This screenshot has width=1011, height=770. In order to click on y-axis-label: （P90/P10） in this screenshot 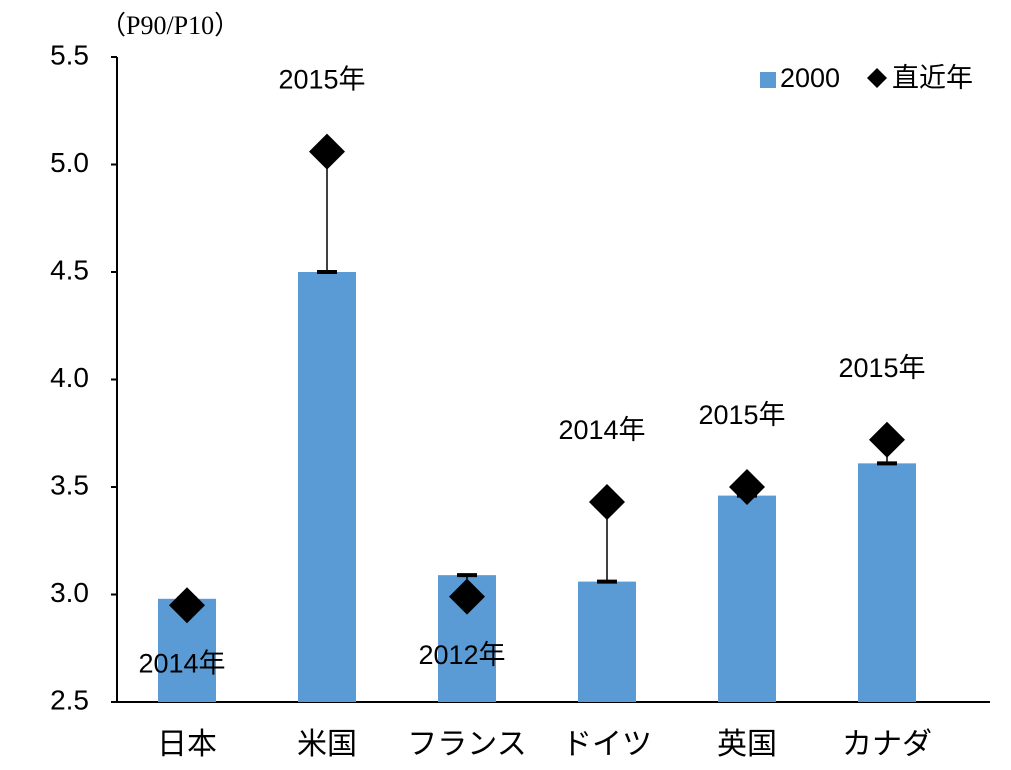, I will do `click(170, 25)`.